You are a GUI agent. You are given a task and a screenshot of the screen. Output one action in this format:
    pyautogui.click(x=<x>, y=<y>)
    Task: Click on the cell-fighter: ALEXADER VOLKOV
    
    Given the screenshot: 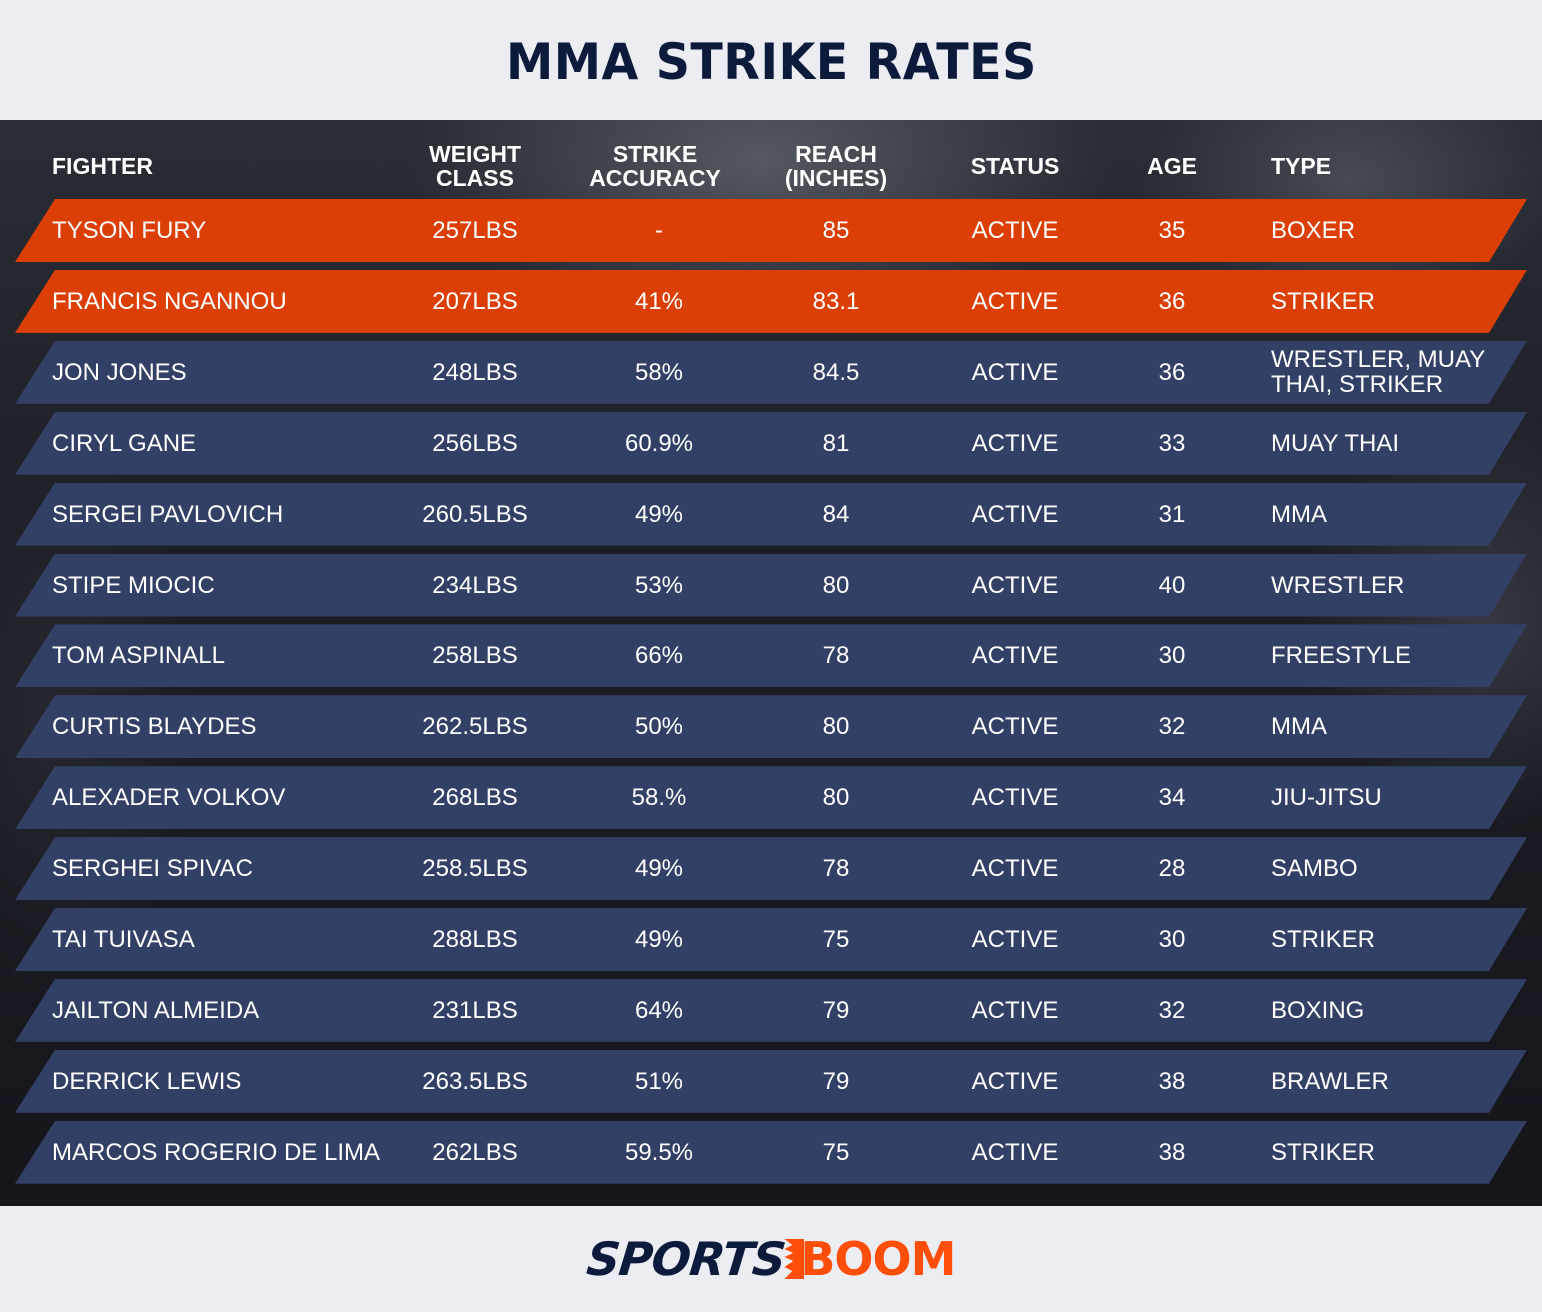 What is the action you would take?
    pyautogui.click(x=169, y=798)
    